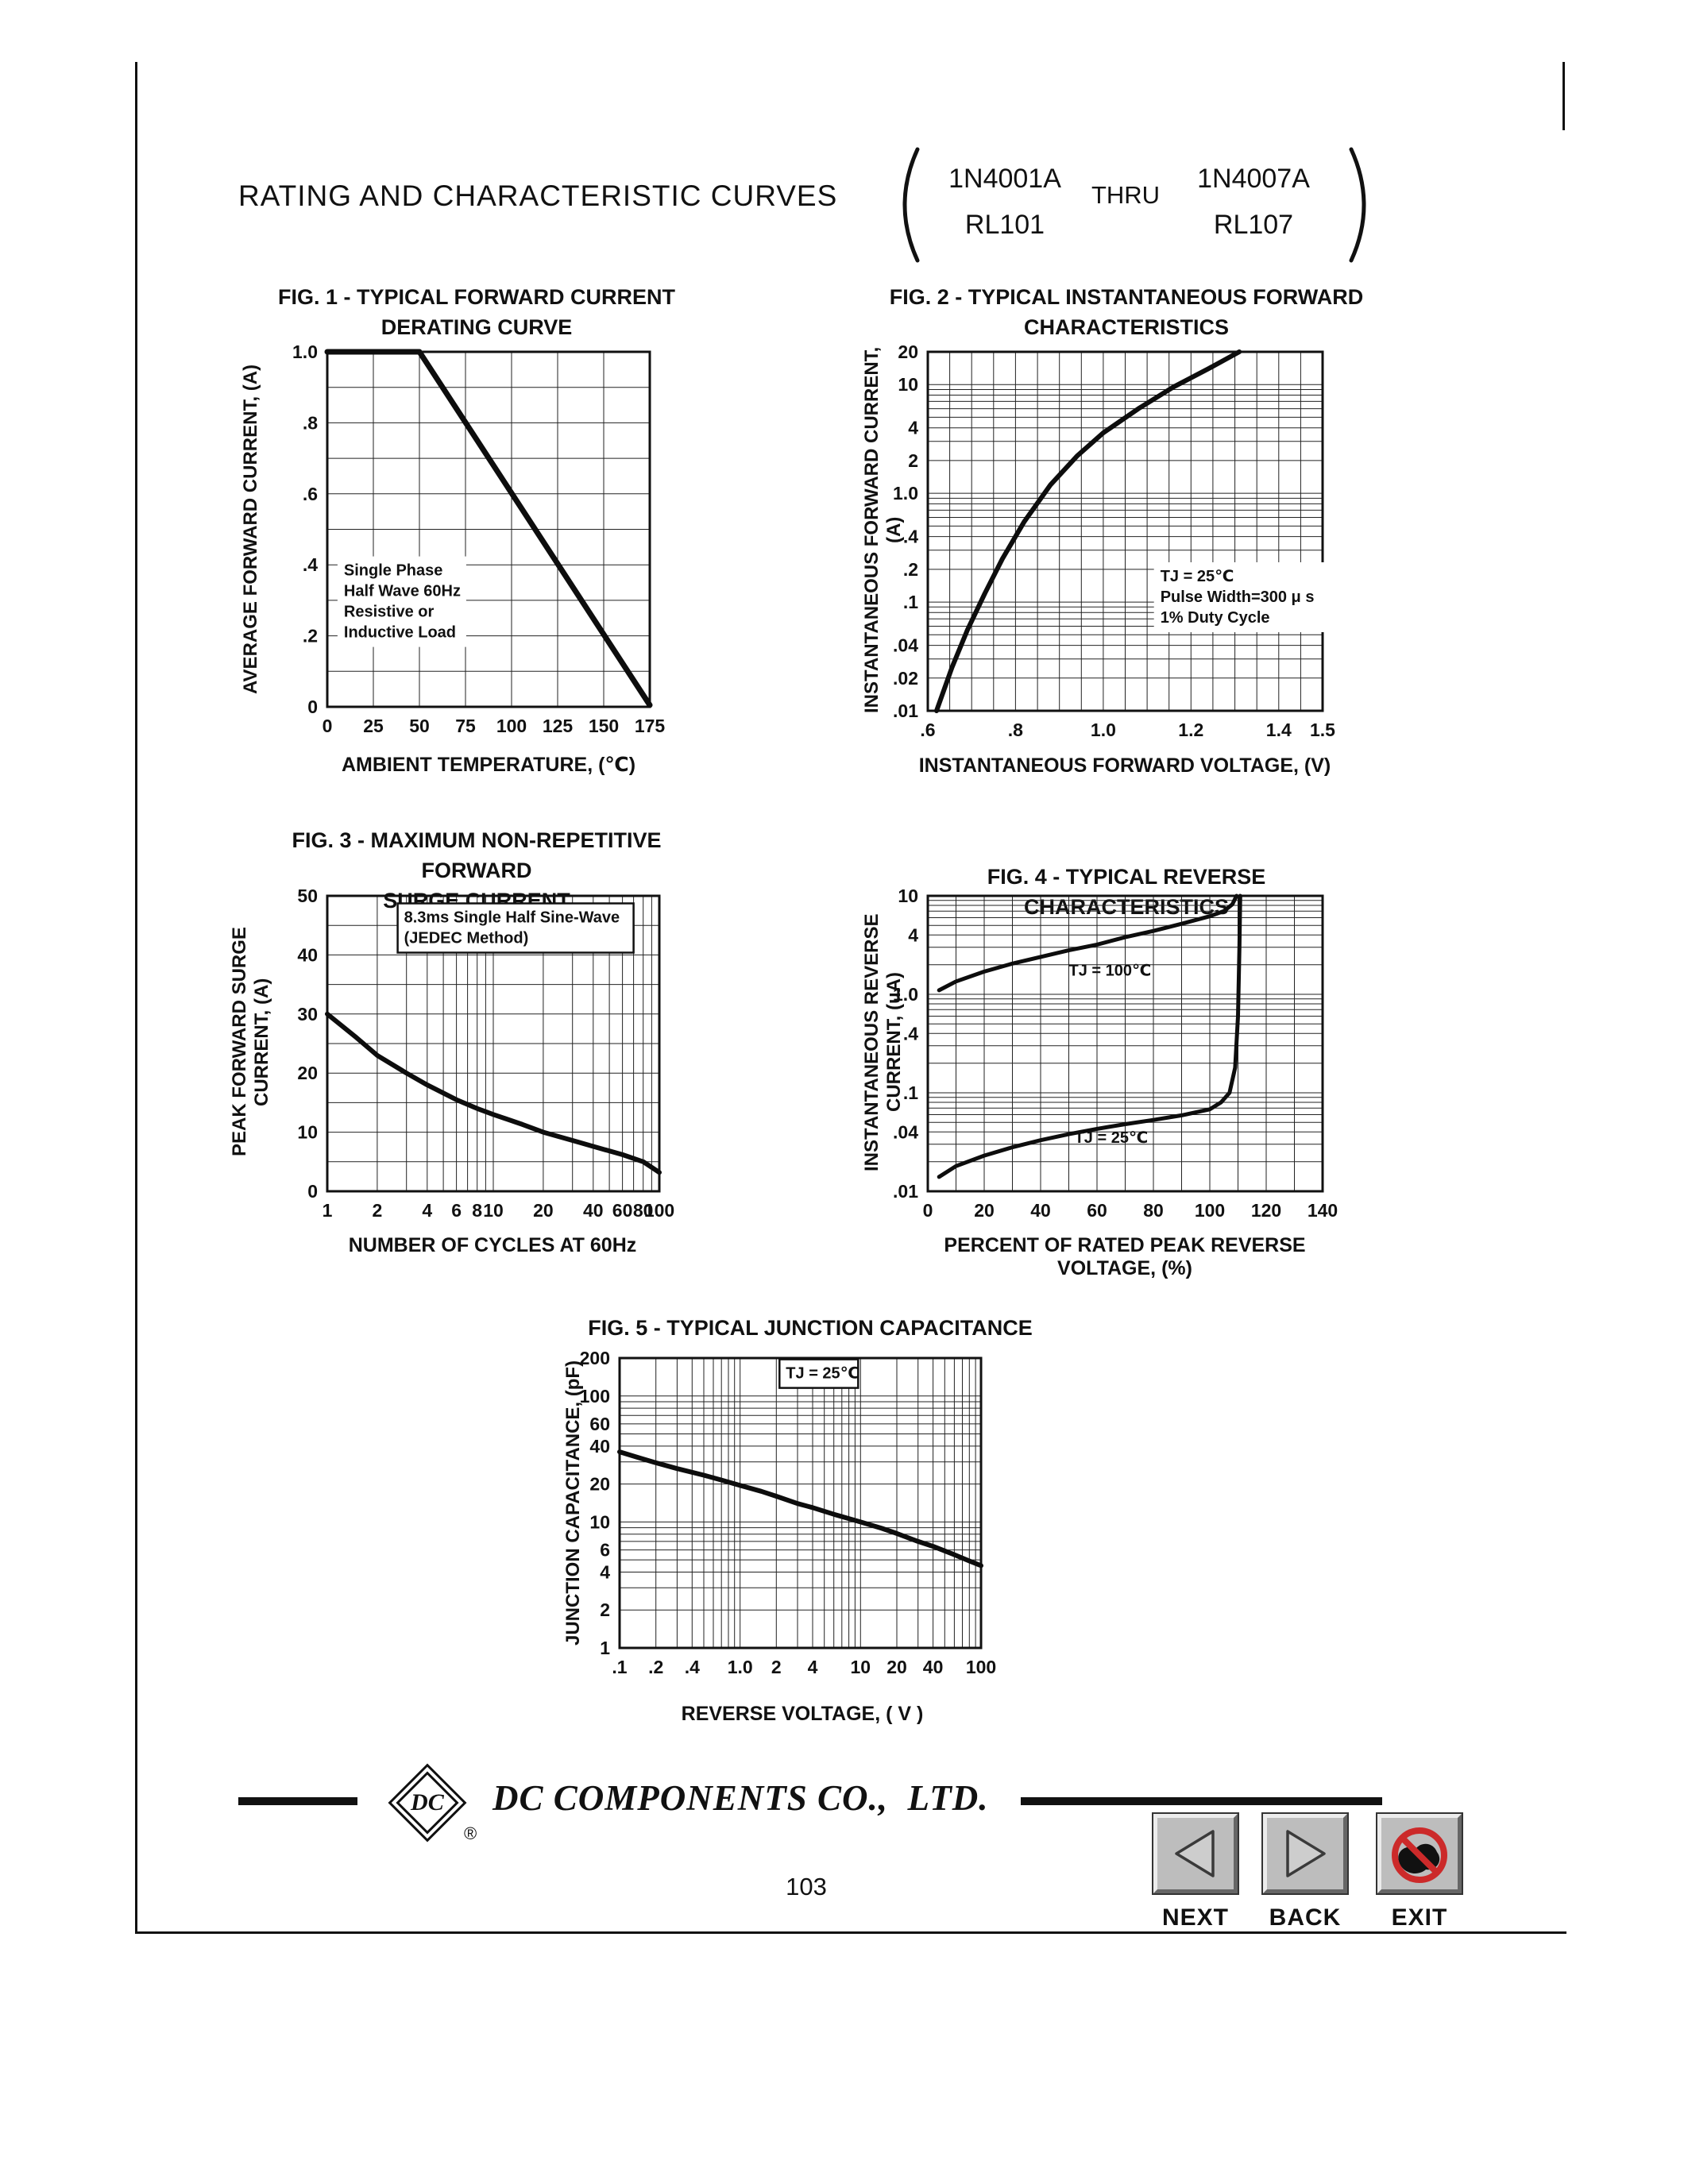  Describe the element at coordinates (741, 1798) in the screenshot. I see `company-name: DC COMPONENTS CO., LTD.` at that location.